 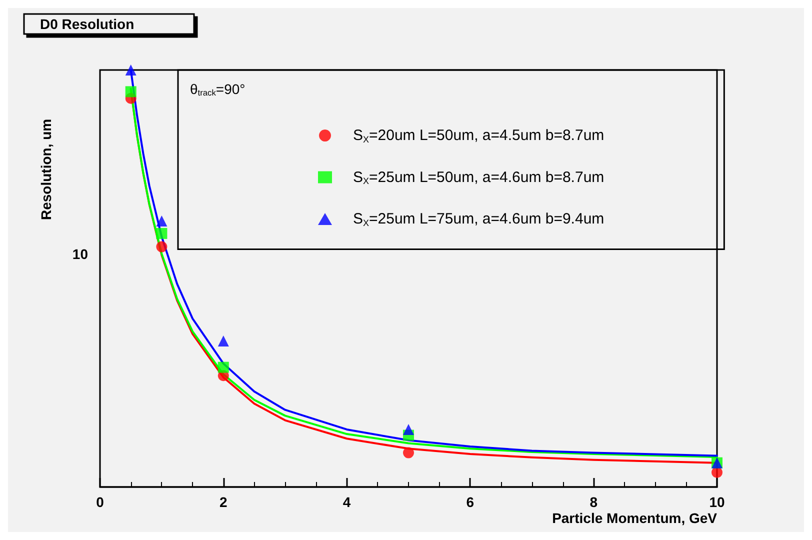 I want to click on chart-title: D0 Resolution, so click(x=87, y=24).